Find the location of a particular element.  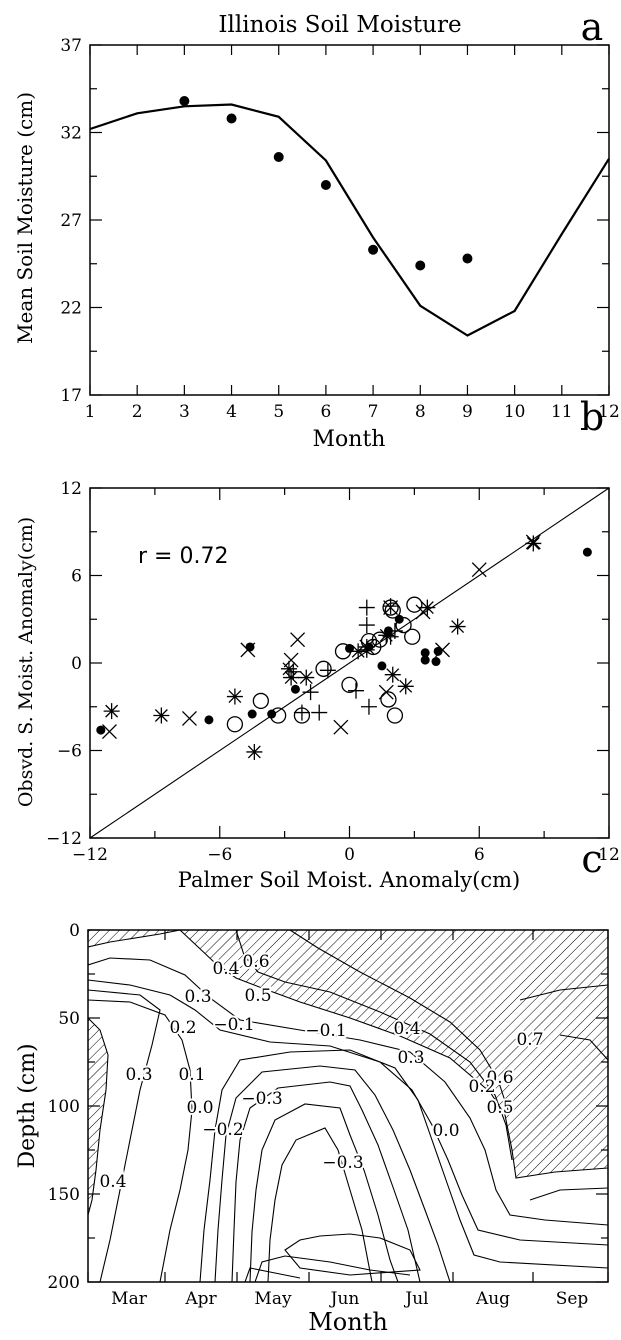

contour-label: −0.3 is located at coordinates (261, 1099).